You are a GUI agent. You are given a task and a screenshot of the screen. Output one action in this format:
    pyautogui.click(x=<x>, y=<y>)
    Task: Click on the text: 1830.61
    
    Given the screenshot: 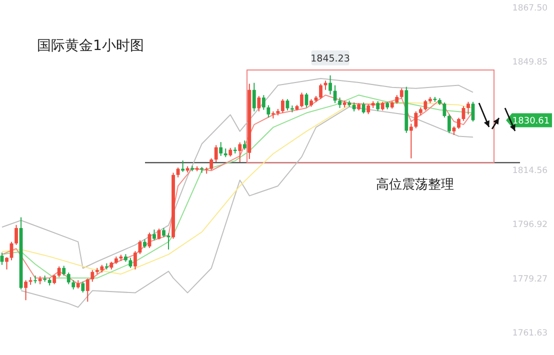 What is the action you would take?
    pyautogui.click(x=531, y=121)
    